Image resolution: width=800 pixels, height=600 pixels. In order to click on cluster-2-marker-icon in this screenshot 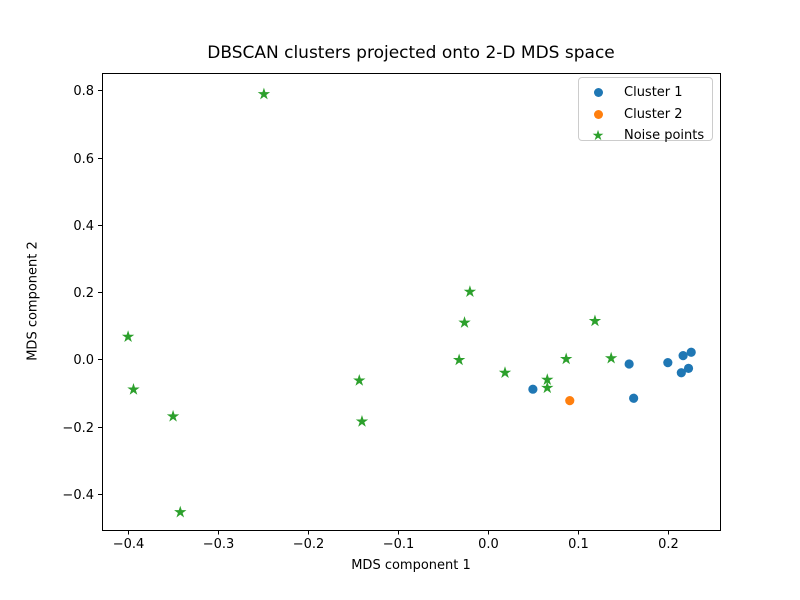, I will do `click(598, 114)`.